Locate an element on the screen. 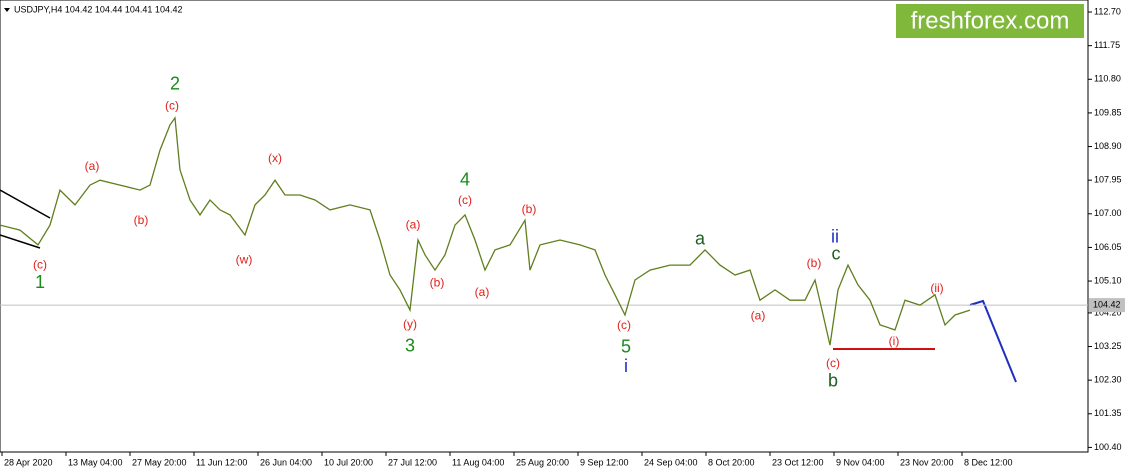 The image size is (1126, 474). y-tick-label: 106.05 is located at coordinates (1108, 247).